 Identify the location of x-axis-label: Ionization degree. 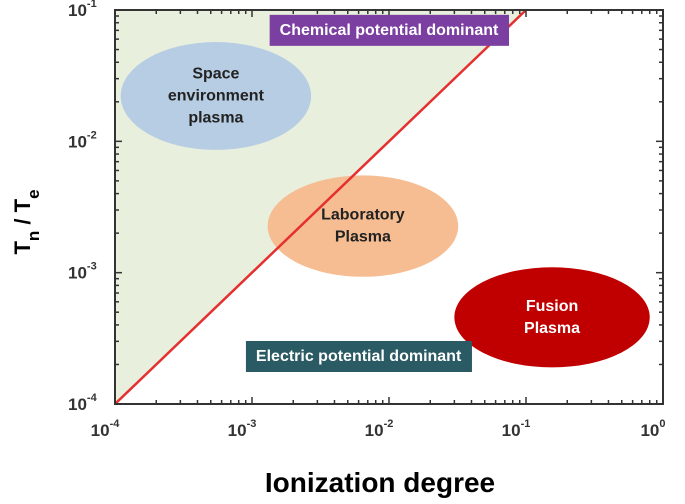
(380, 482).